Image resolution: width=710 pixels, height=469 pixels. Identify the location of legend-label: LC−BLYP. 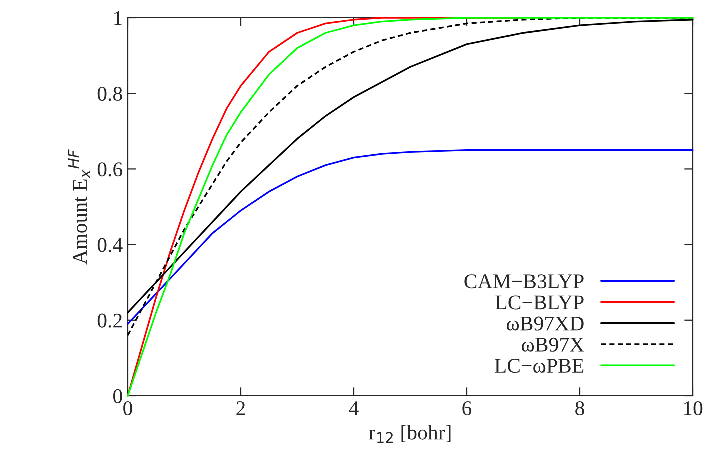
(540, 303).